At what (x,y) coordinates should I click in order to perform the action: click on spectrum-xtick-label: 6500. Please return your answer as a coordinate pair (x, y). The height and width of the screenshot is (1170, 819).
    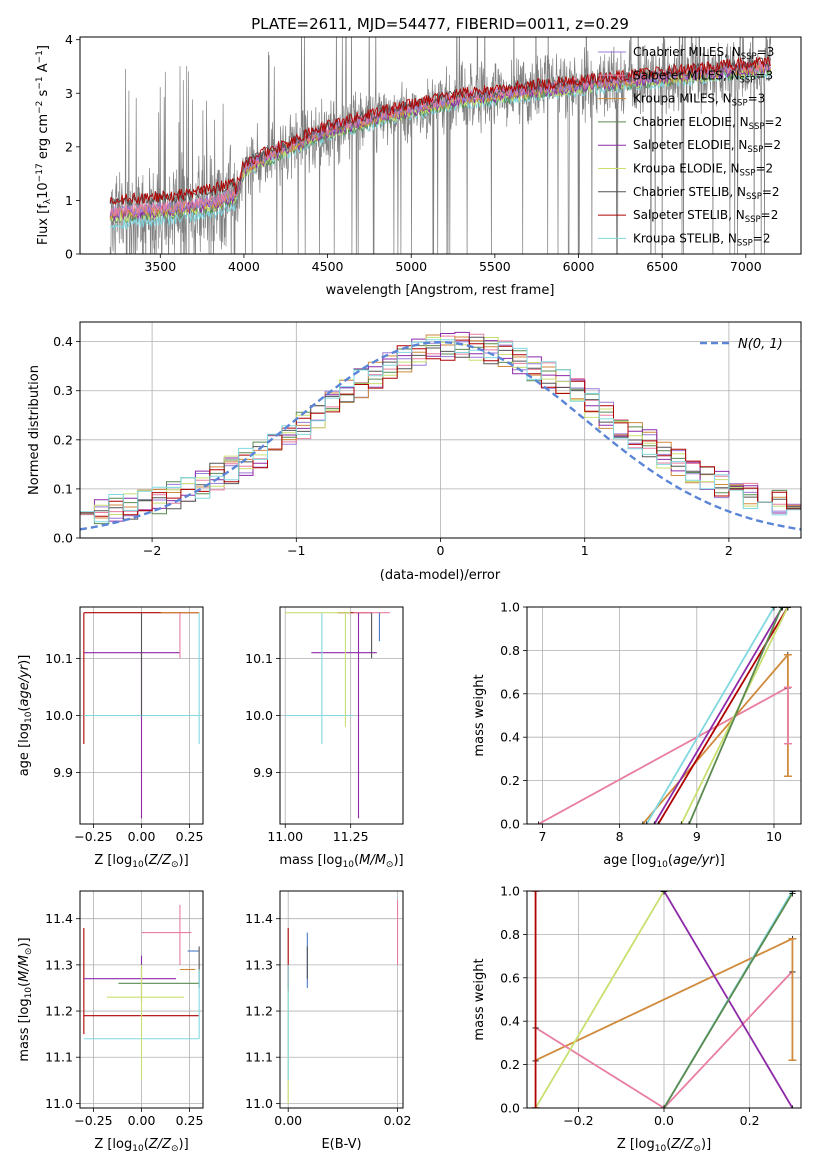
    Looking at the image, I should click on (662, 266).